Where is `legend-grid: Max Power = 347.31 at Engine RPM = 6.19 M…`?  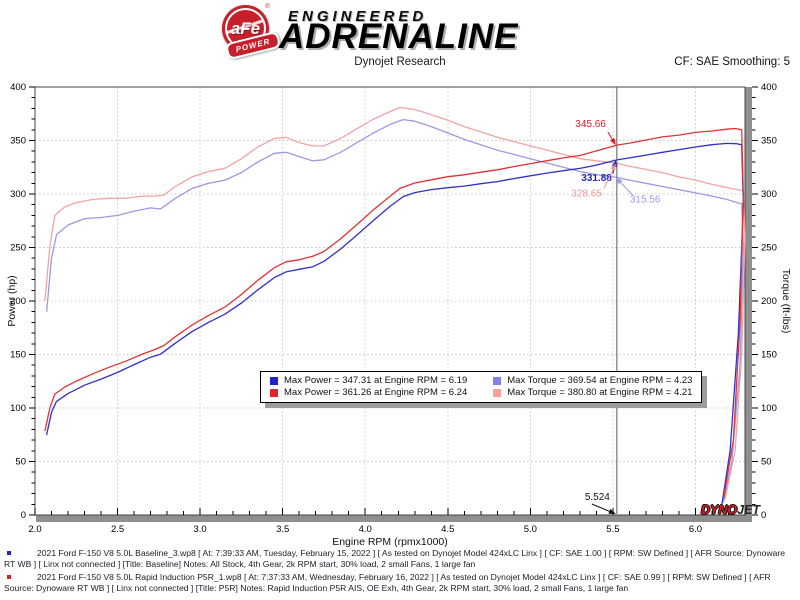
legend-grid: Max Power = 347.31 at Engine RPM = 6.19 M… is located at coordinates (481, 386).